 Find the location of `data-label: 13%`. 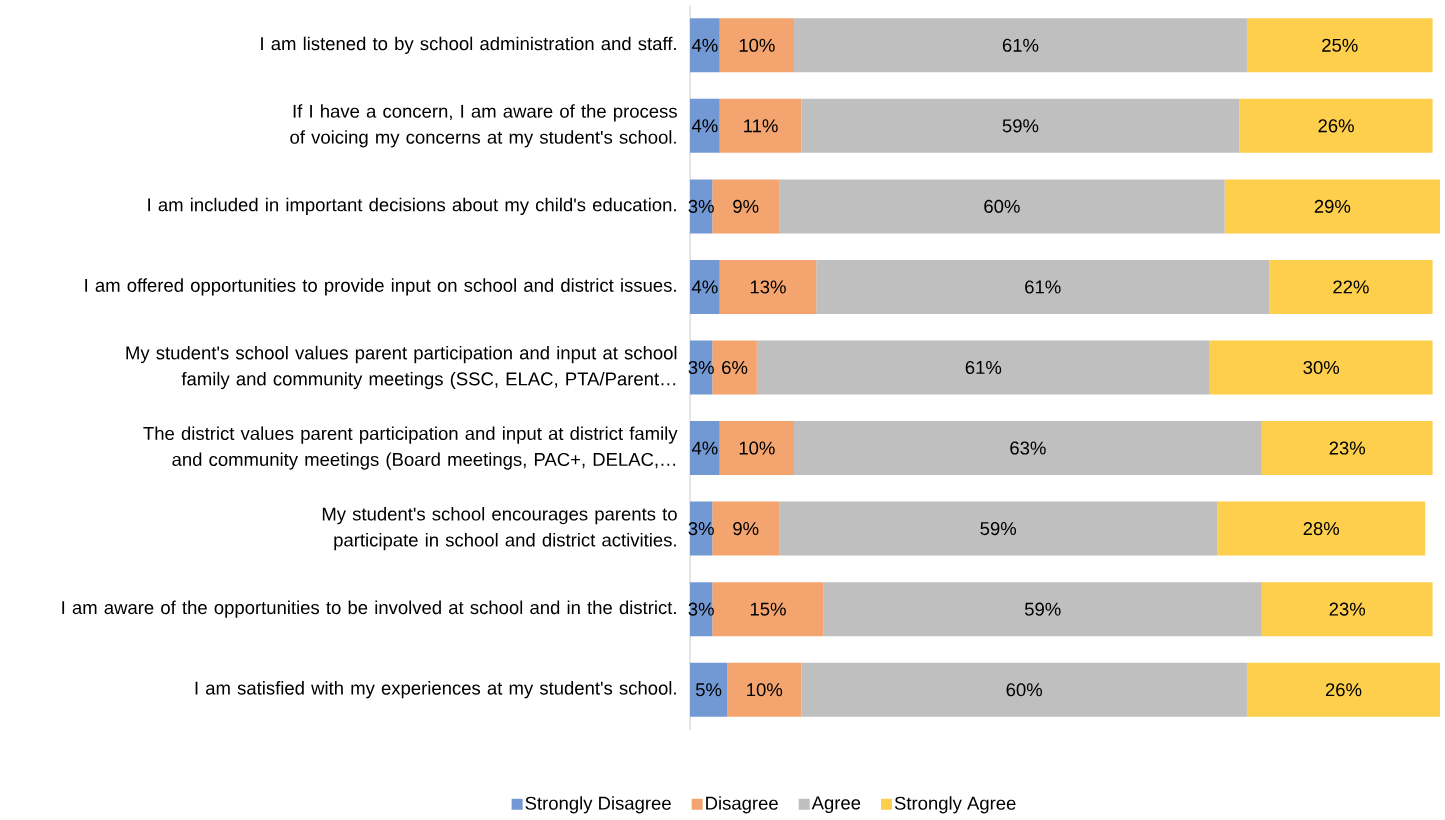

data-label: 13% is located at coordinates (768, 287).